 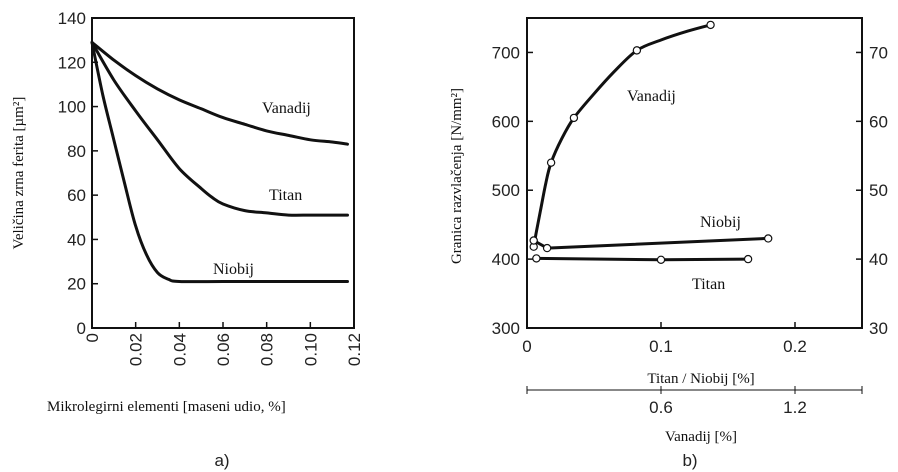 What do you see at coordinates (506, 328) in the screenshot?
I see `chart-b-y-tick-label: 300` at bounding box center [506, 328].